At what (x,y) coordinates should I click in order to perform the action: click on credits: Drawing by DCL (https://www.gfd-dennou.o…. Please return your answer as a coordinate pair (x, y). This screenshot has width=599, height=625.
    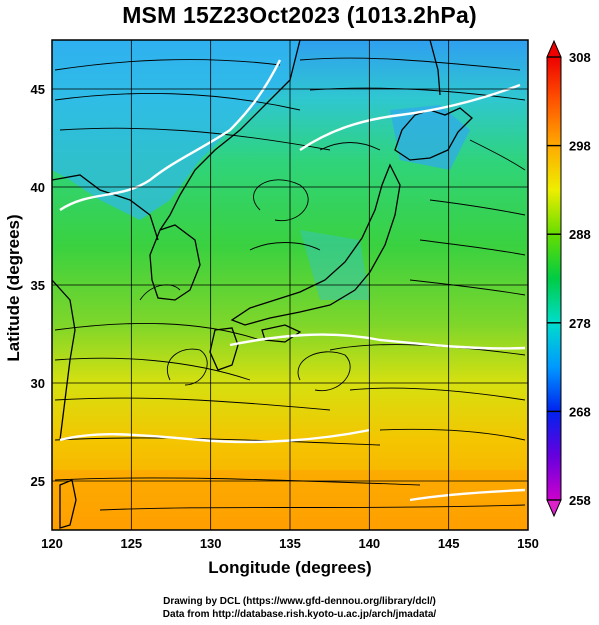
    Looking at the image, I should click on (299, 608).